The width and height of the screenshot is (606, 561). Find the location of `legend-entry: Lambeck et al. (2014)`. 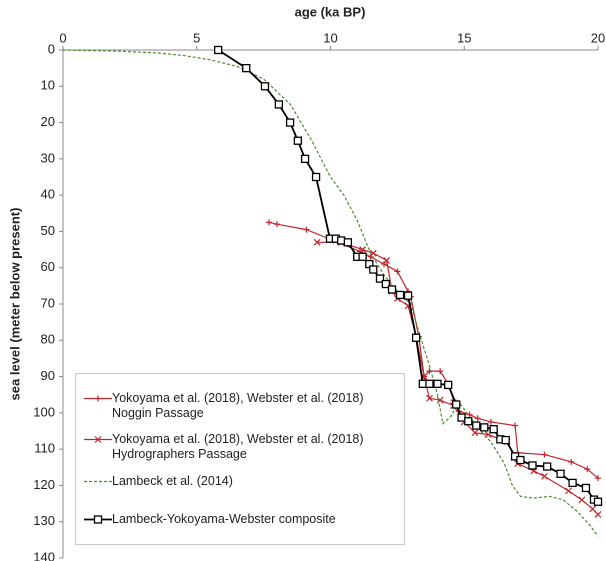

legend-entry: Lambeck et al. (2014) is located at coordinates (154, 481).